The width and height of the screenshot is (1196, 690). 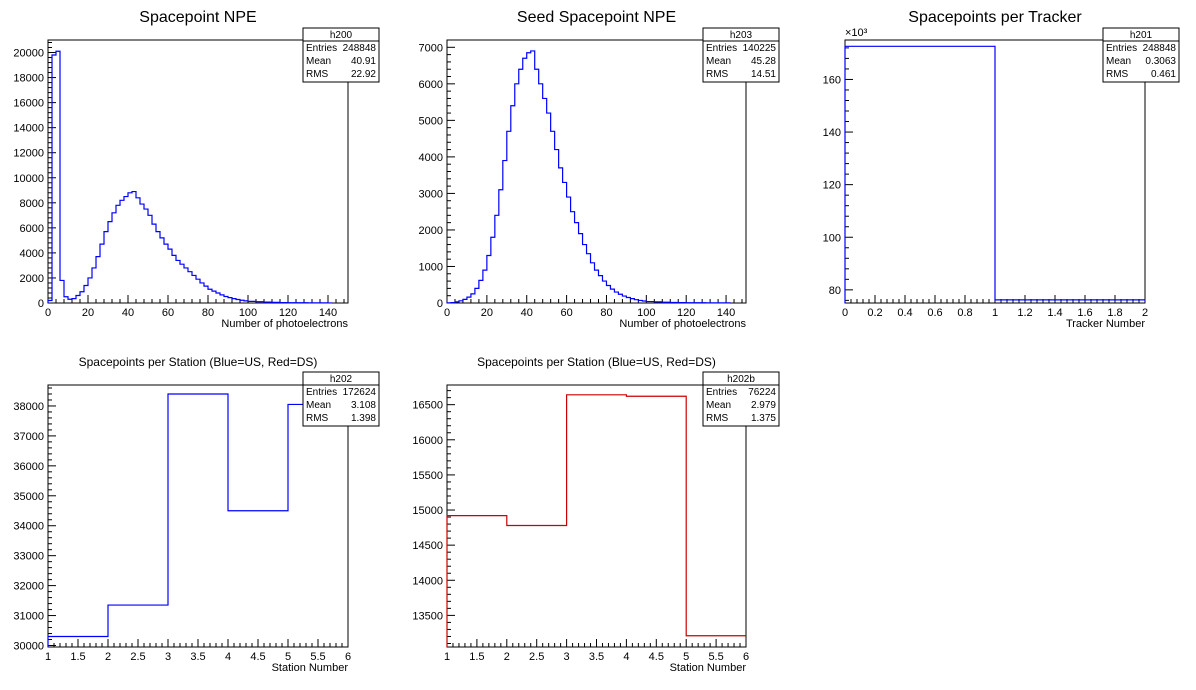 I want to click on y-tick-label: 8000, so click(x=32, y=204).